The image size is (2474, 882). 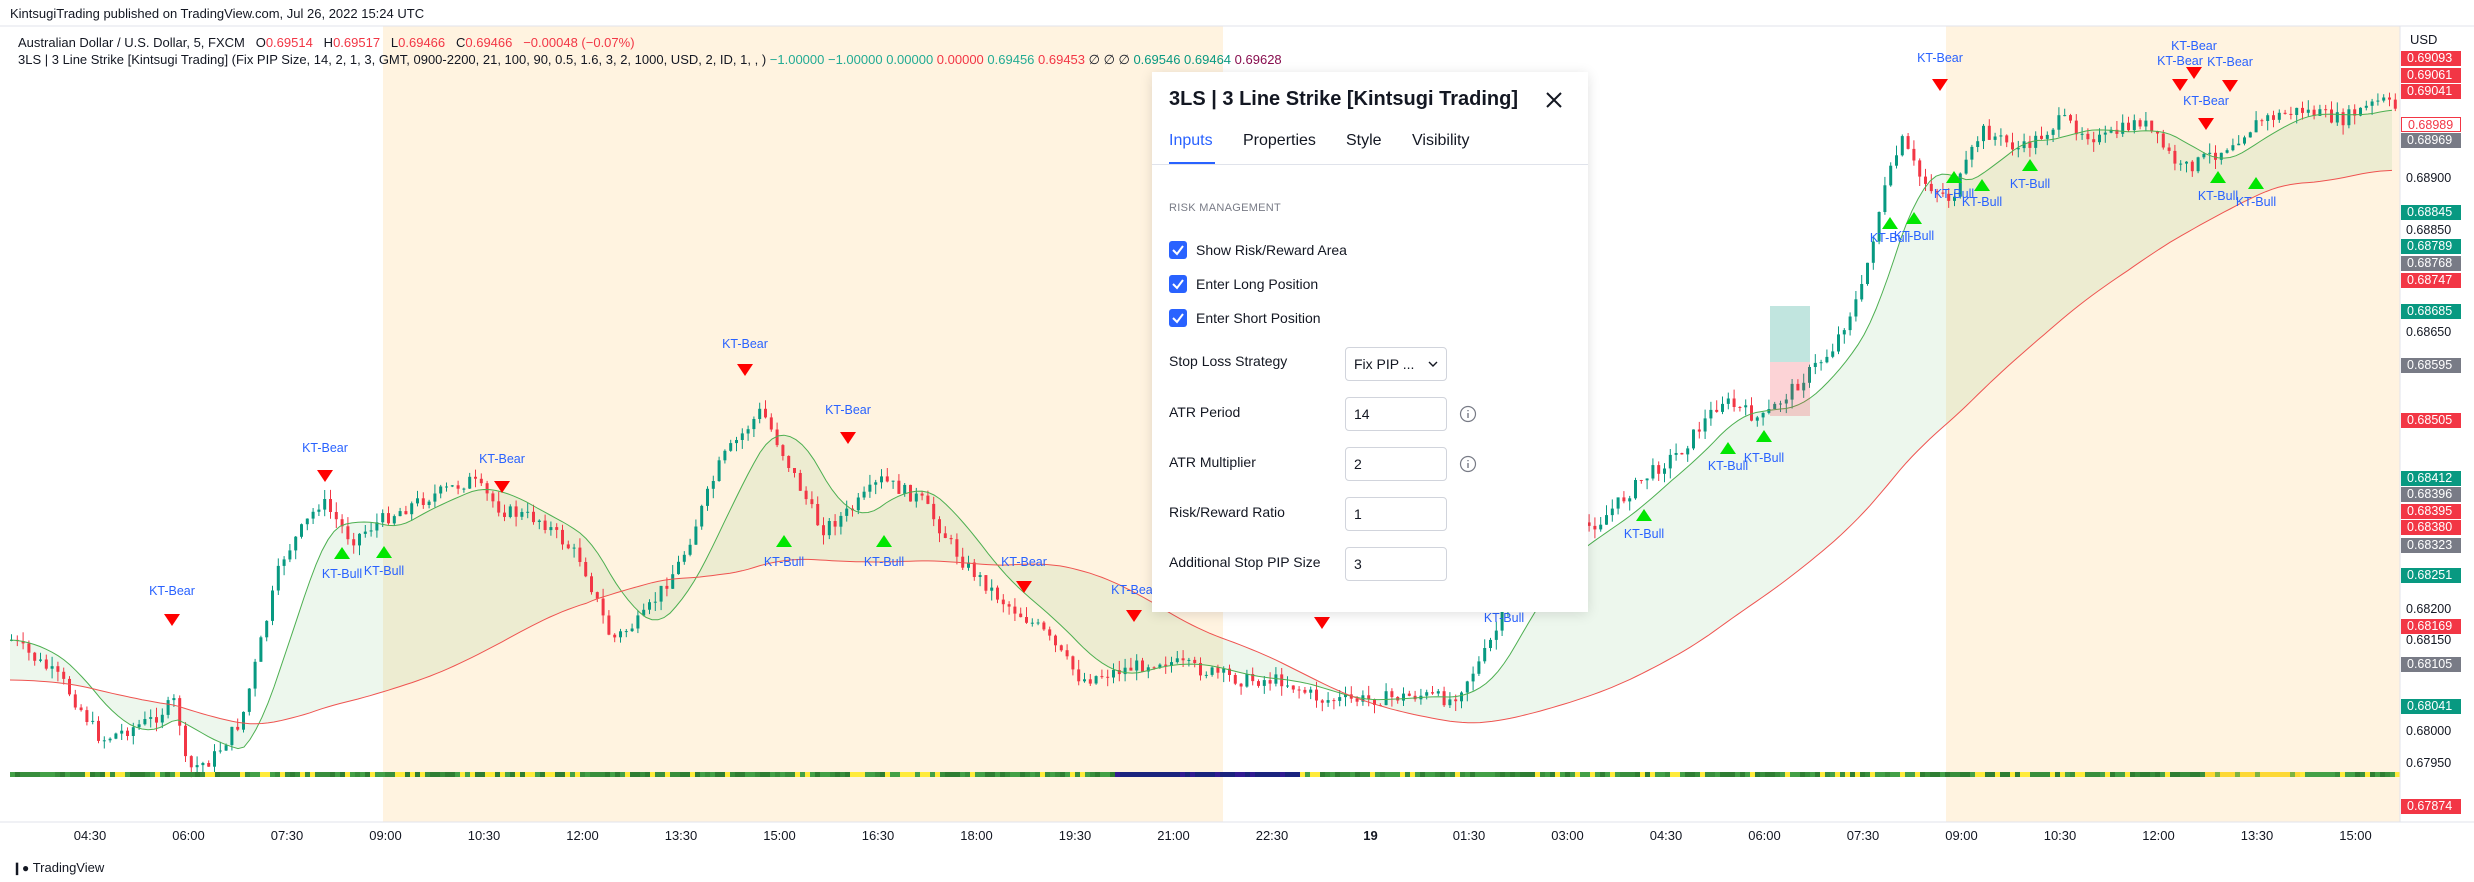 I want to click on enter-long-checkbox: Enter Long Position, so click(x=1269, y=284).